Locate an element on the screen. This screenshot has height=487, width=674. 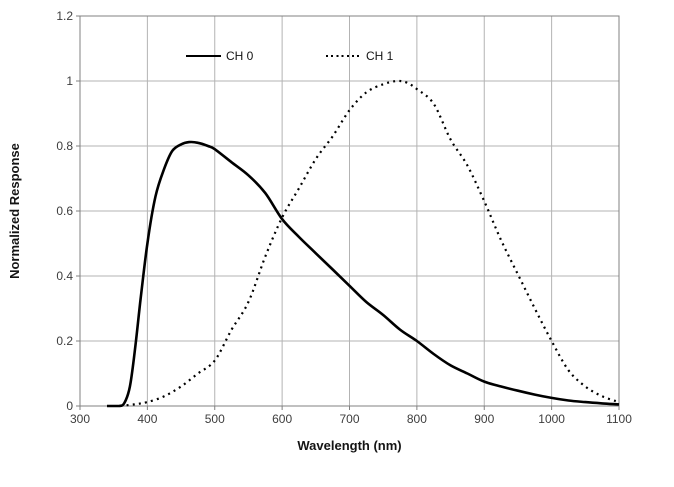
y-tick-label-0.2: 0.2 is located at coordinates (64, 341).